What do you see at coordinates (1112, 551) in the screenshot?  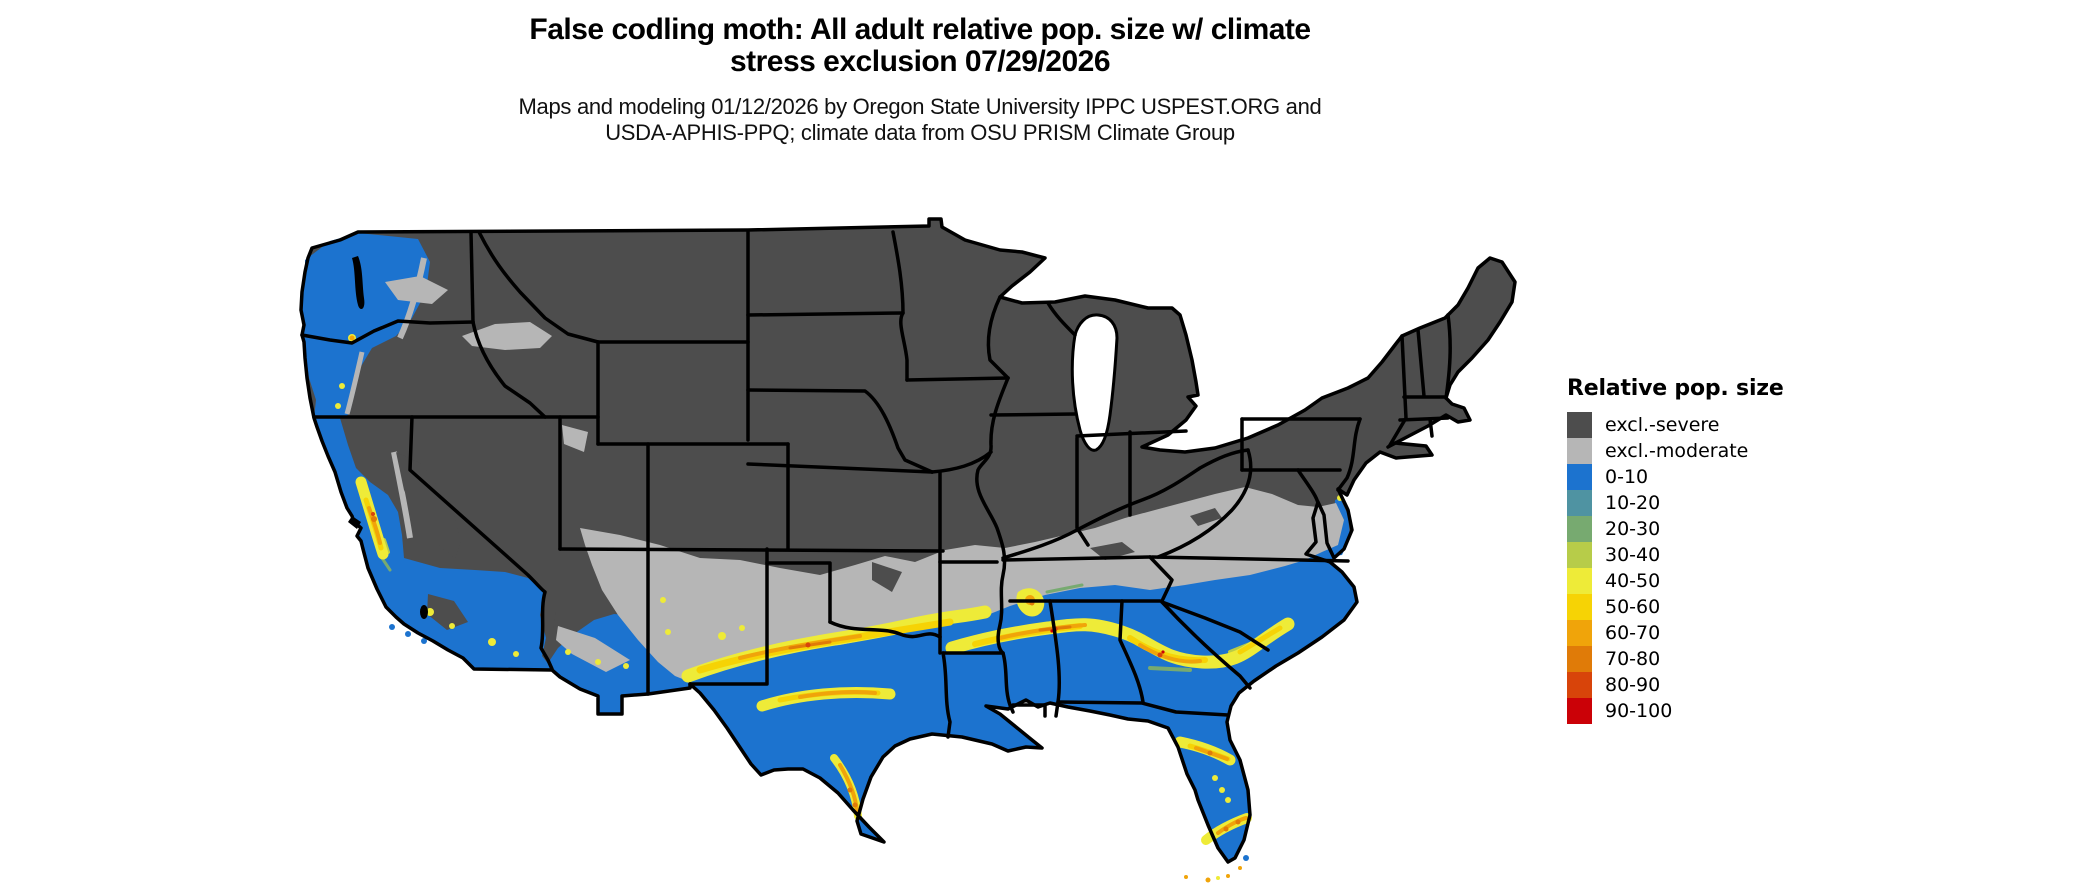 I see `patch-severe-tennessee1` at bounding box center [1112, 551].